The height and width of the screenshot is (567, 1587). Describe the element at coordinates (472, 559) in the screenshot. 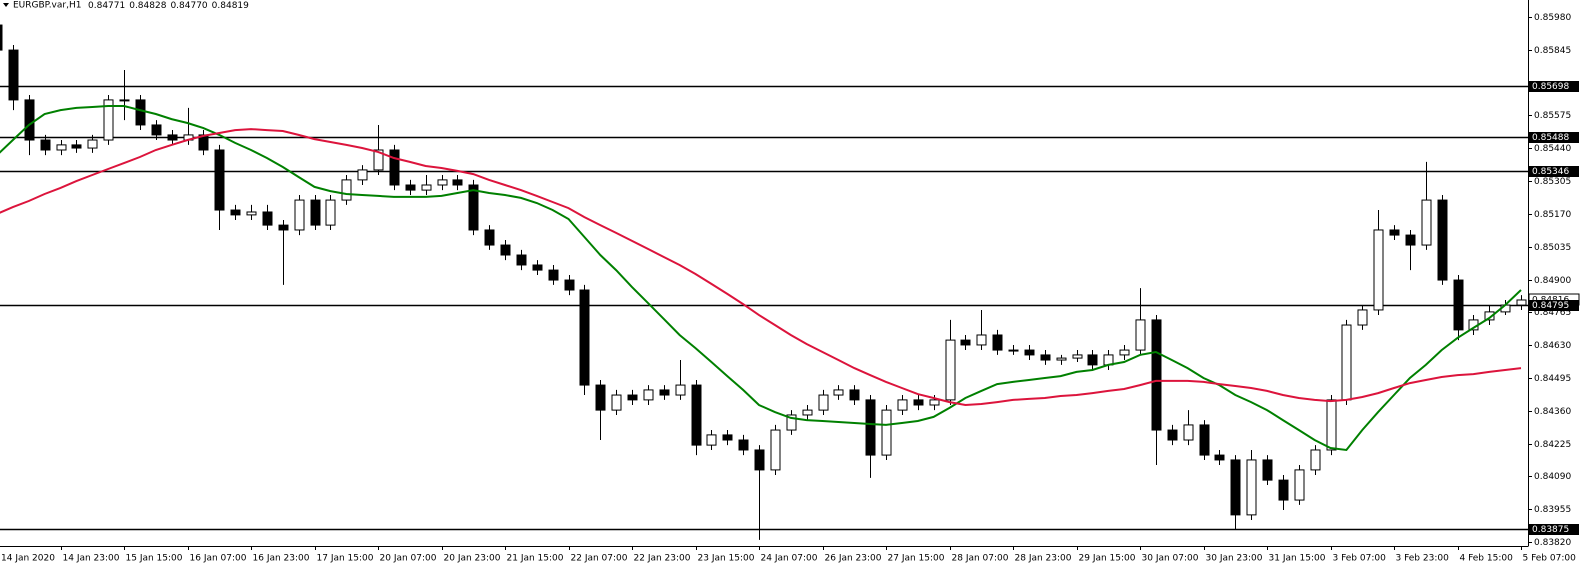

I see `x-tick-label: 20 Jan 23:00` at that location.